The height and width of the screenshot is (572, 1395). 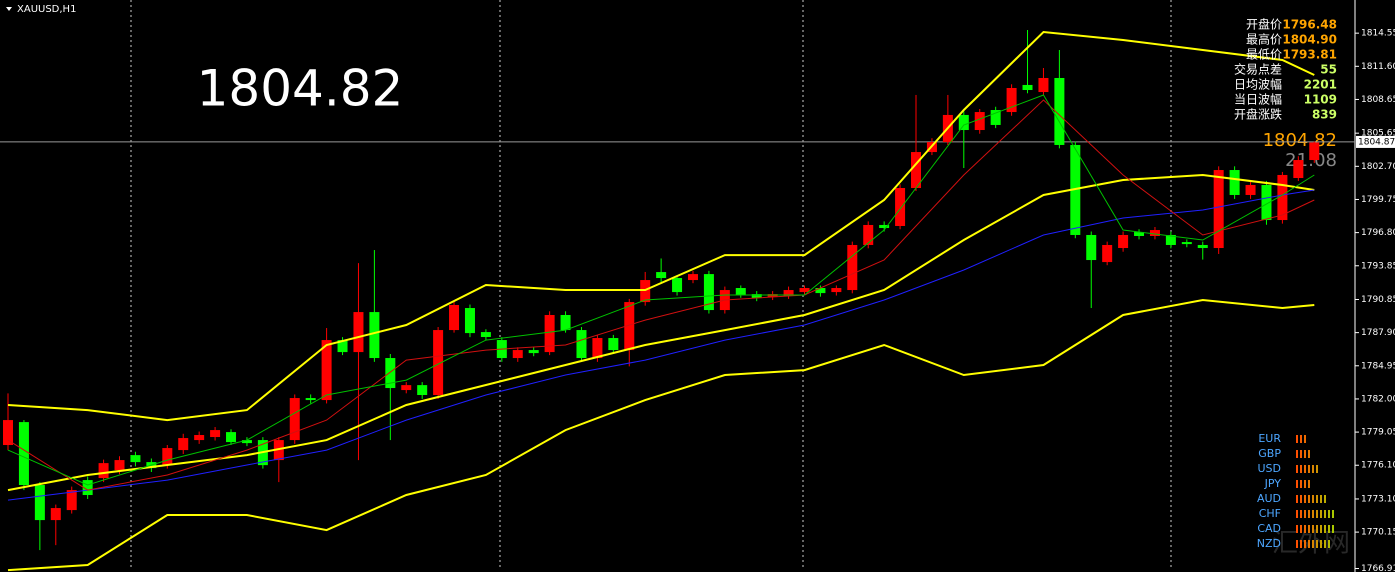 What do you see at coordinates (1258, 84) in the screenshot?
I see `stat-label: 日均波幅` at bounding box center [1258, 84].